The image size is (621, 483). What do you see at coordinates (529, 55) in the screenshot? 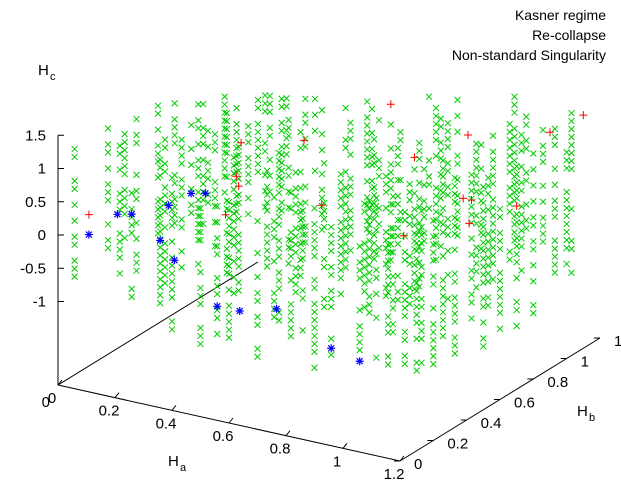
I see `legend-entry-nonstandard: Non-standard Singularity` at bounding box center [529, 55].